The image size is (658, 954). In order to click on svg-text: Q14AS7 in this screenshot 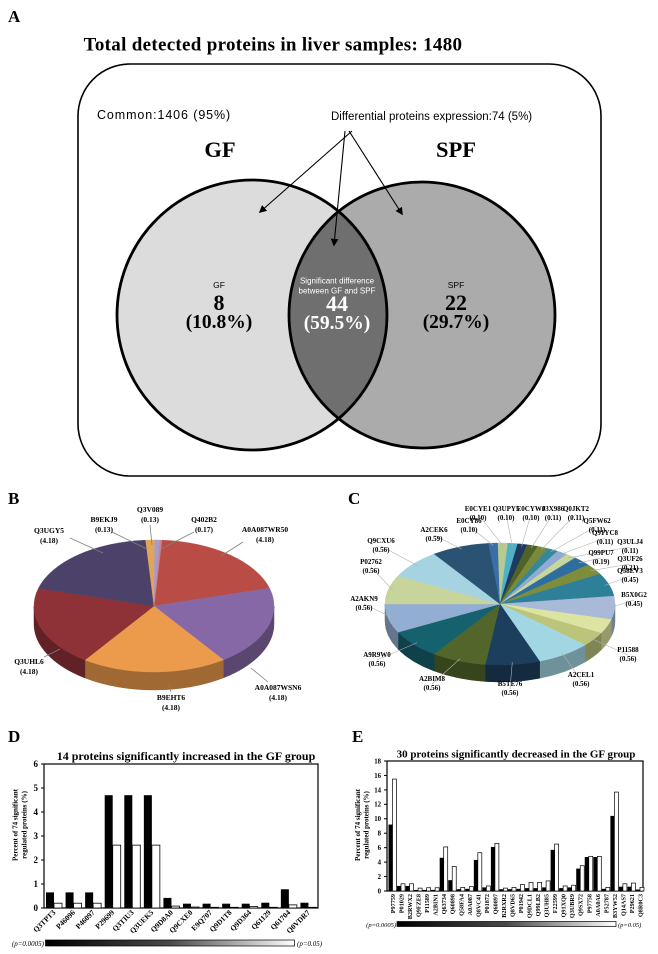, I will do `click(623, 905)`.